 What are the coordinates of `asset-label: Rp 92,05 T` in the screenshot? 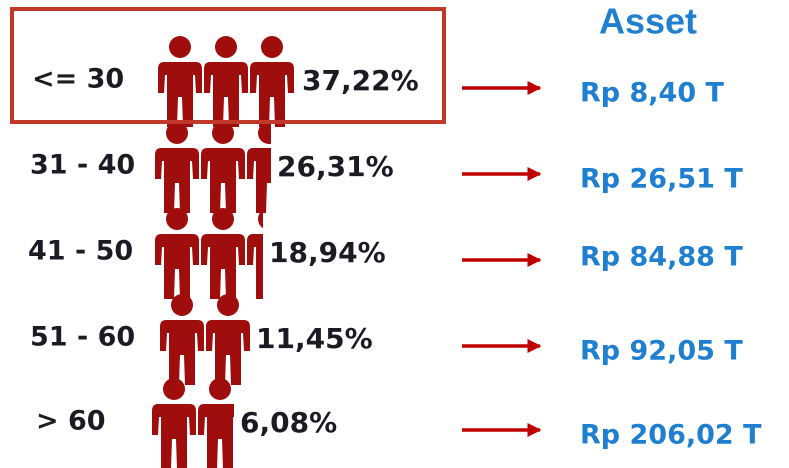 It's located at (661, 351).